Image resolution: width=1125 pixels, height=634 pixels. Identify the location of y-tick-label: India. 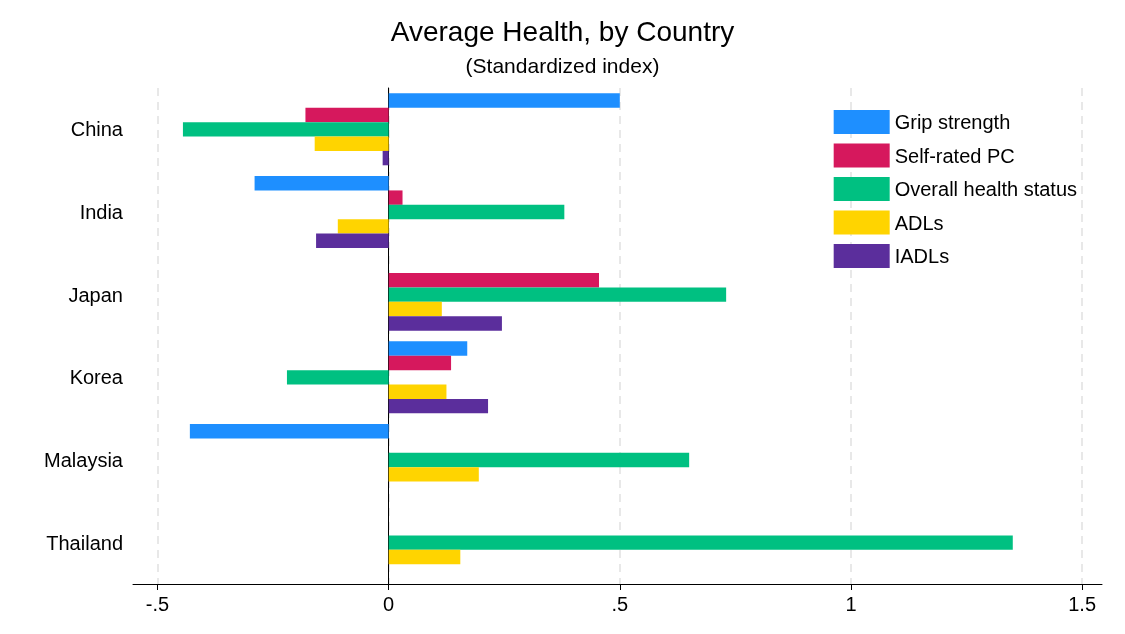
(101, 212).